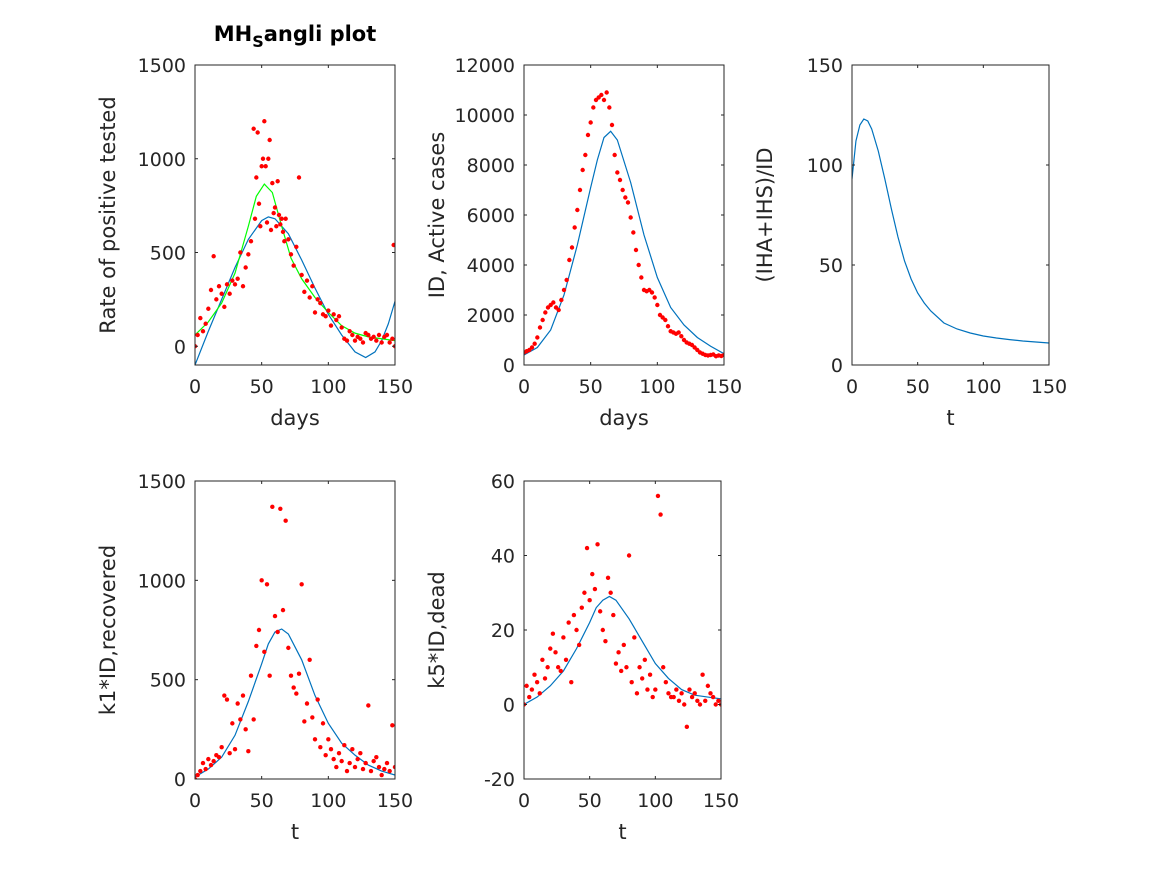 The image size is (1167, 875). What do you see at coordinates (831, 266) in the screenshot?
I see `y-tick-label: 50` at bounding box center [831, 266].